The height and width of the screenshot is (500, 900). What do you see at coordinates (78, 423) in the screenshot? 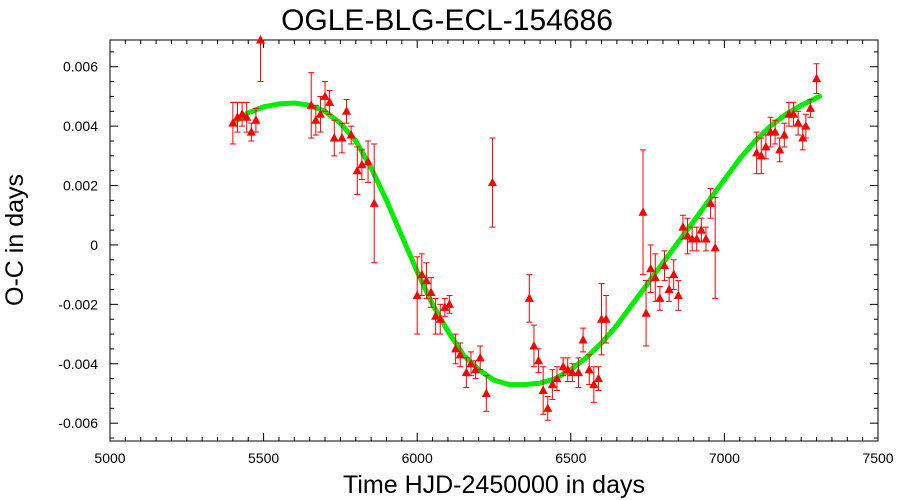
I see `y-tick-label: -0.006` at bounding box center [78, 423].